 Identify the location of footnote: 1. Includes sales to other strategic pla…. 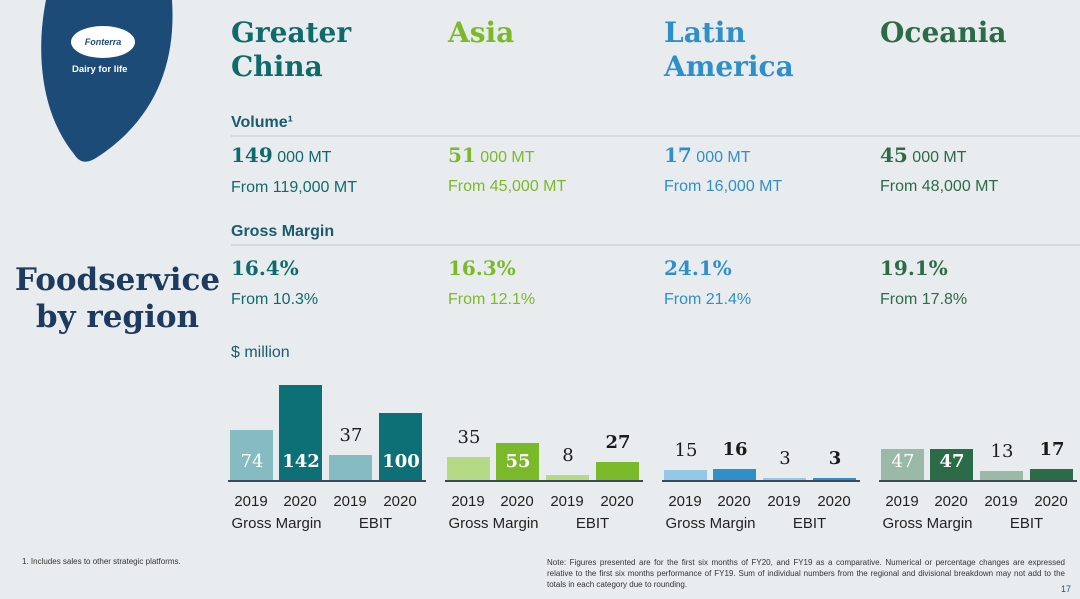
(101, 561).